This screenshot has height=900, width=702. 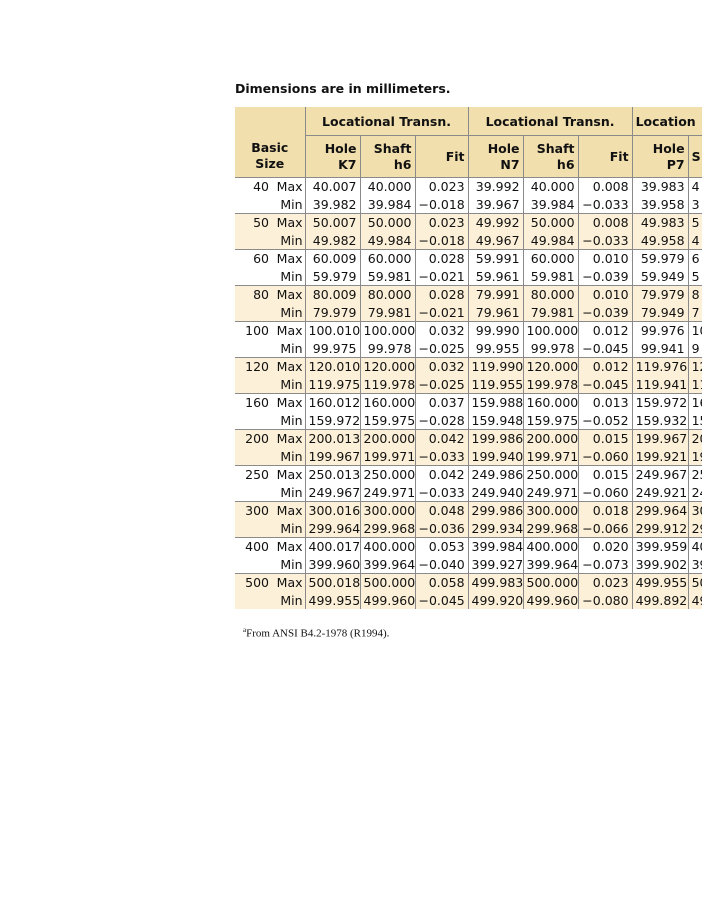 I want to click on cell: 160.000, so click(x=550, y=402).